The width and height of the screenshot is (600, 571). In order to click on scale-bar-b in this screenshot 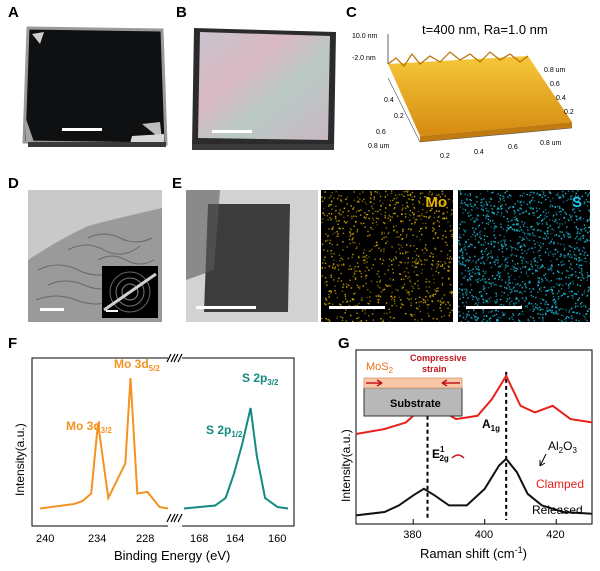, I will do `click(232, 131)`.